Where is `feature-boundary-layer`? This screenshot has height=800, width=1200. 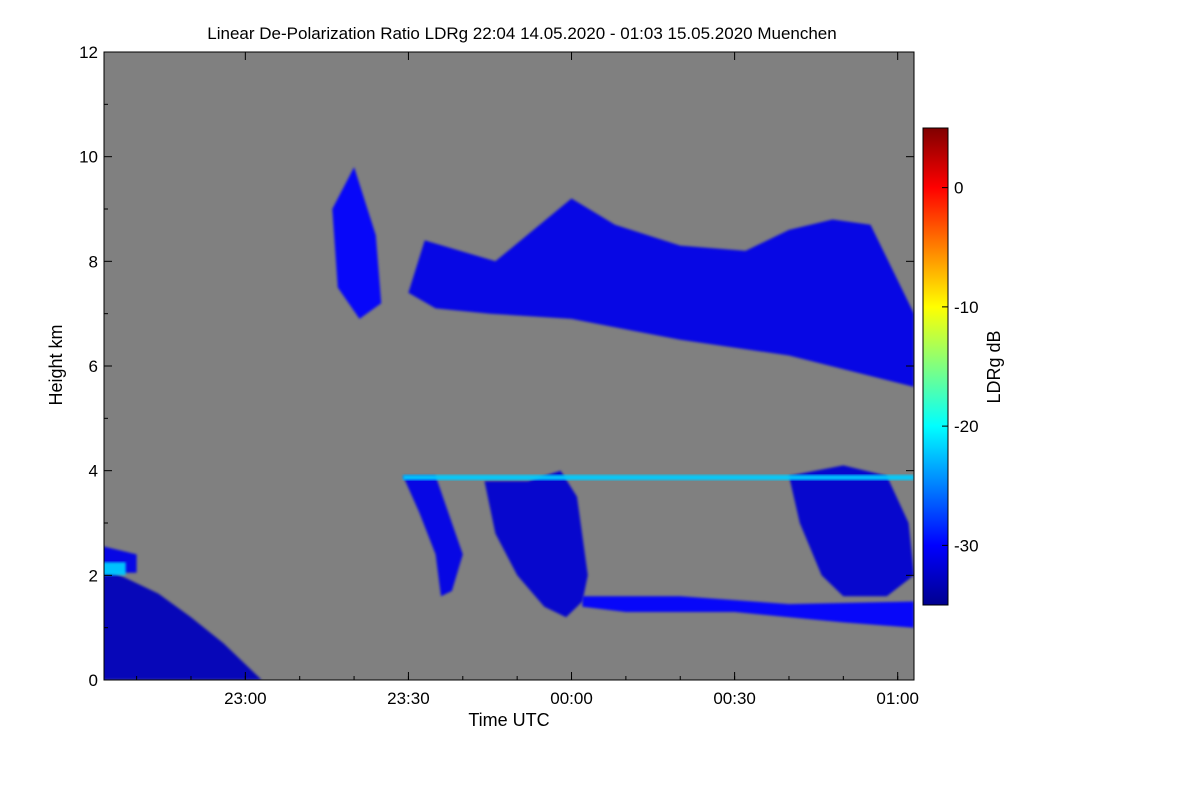
feature-boundary-layer is located at coordinates (183, 624).